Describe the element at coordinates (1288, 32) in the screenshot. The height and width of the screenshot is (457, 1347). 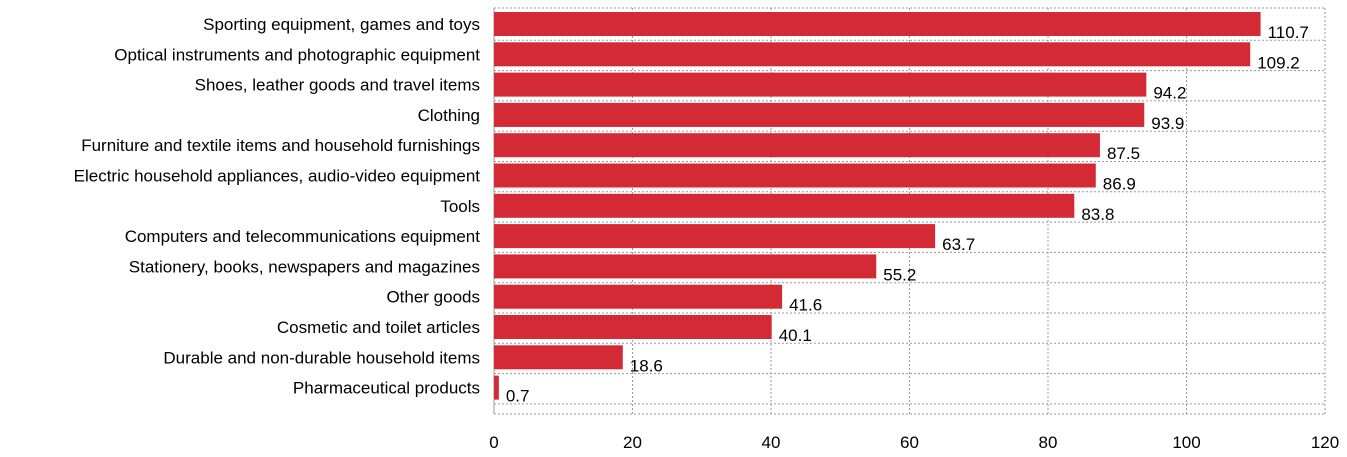
I see `value-label: 110.7` at that location.